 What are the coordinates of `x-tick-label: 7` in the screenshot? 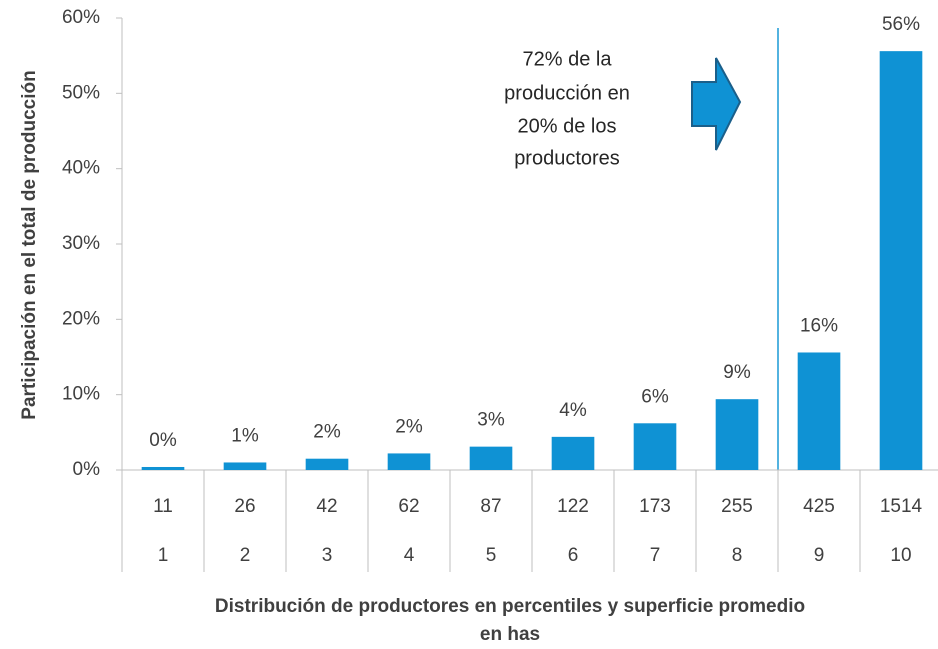 It's located at (655, 555).